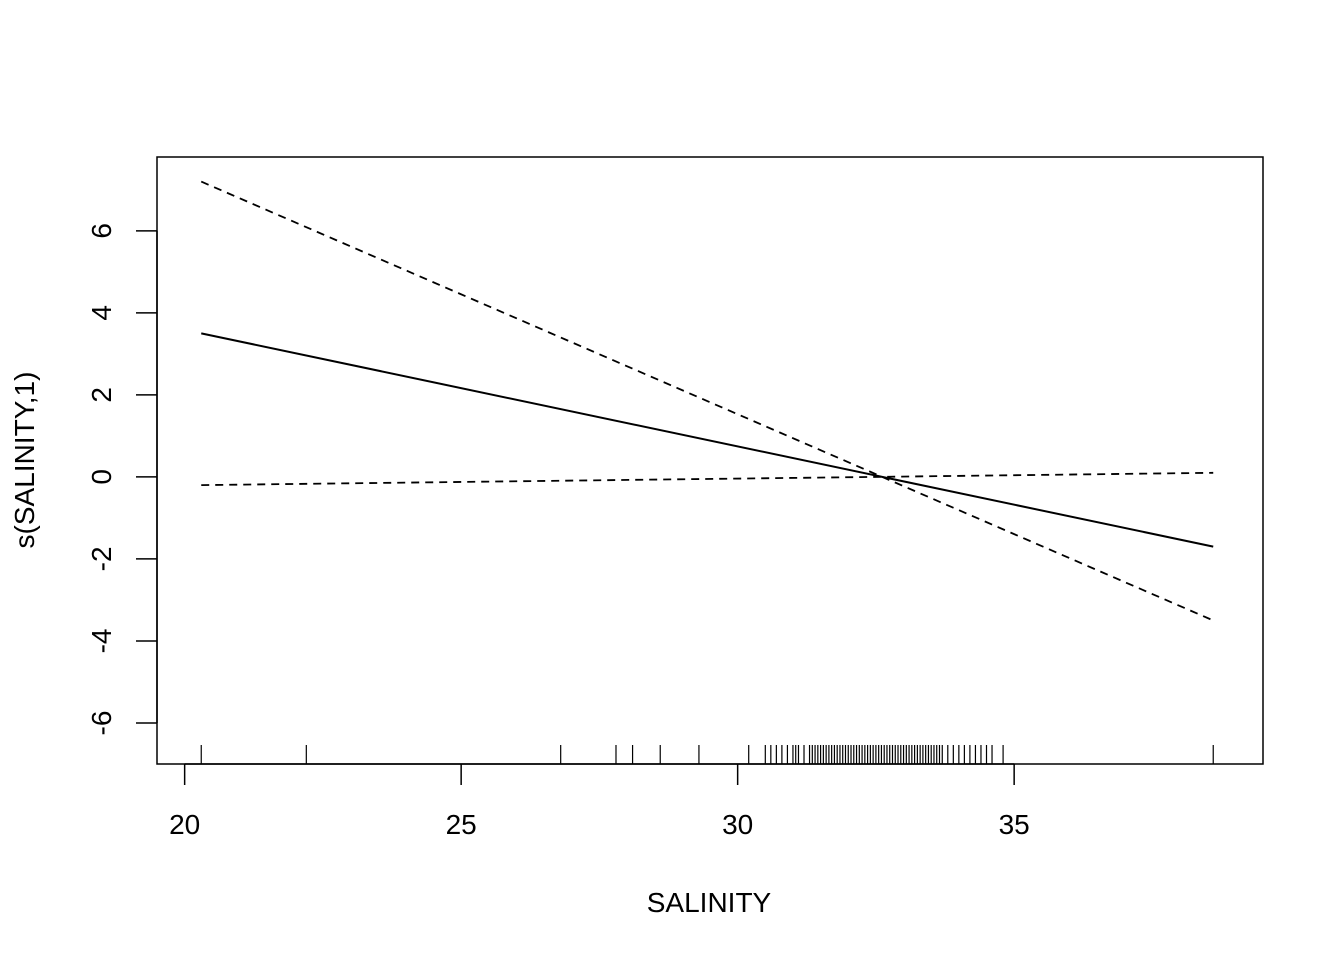 This screenshot has height=960, width=1344. What do you see at coordinates (1014, 824) in the screenshot?
I see `x-tick-label: 35` at bounding box center [1014, 824].